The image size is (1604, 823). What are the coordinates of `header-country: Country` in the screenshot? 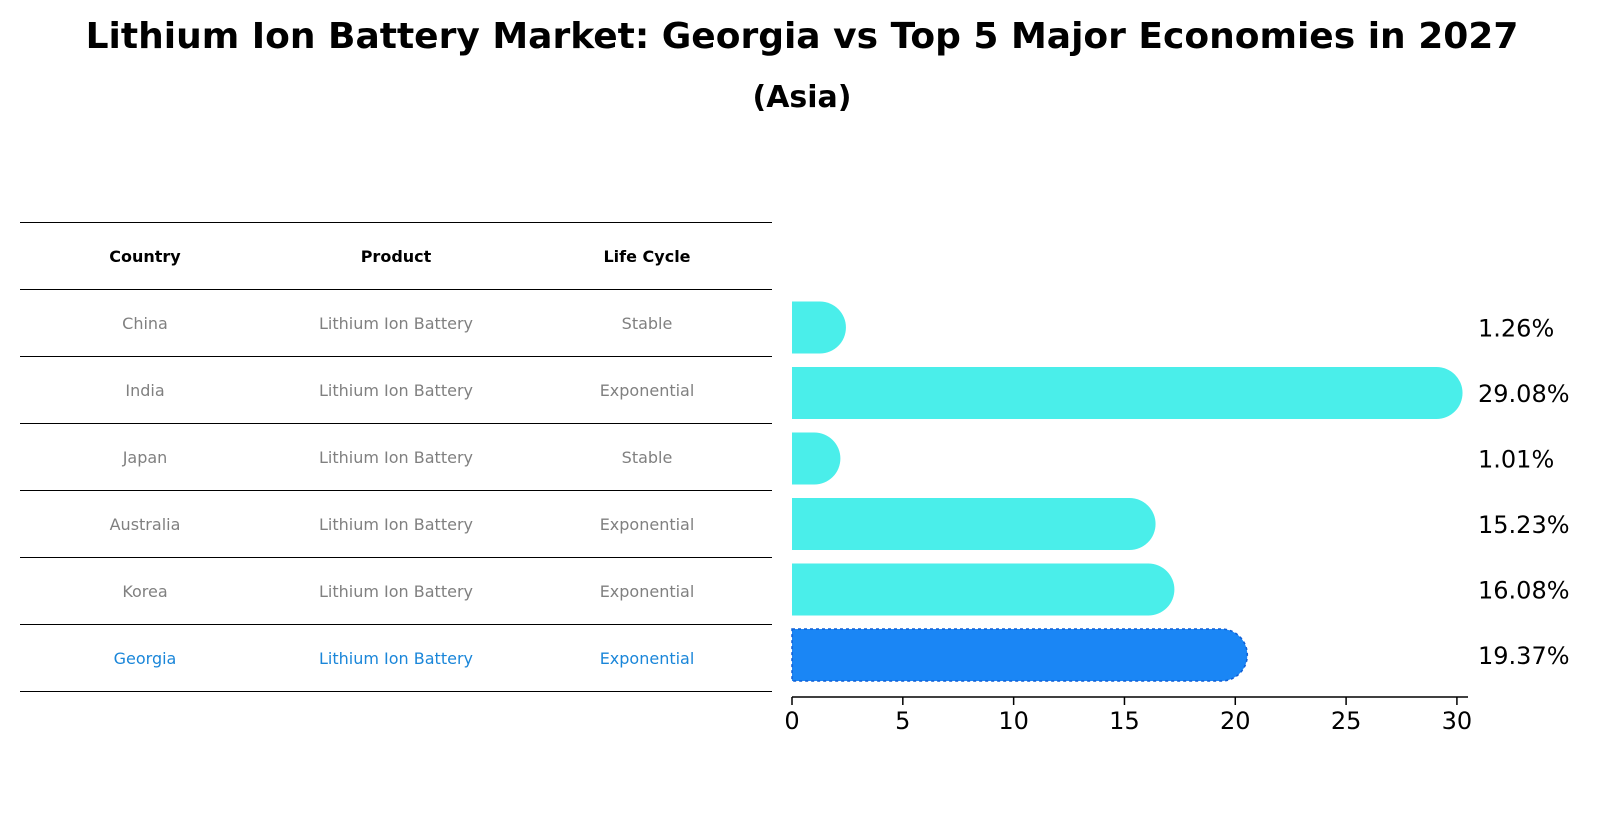 It's located at (145, 256).